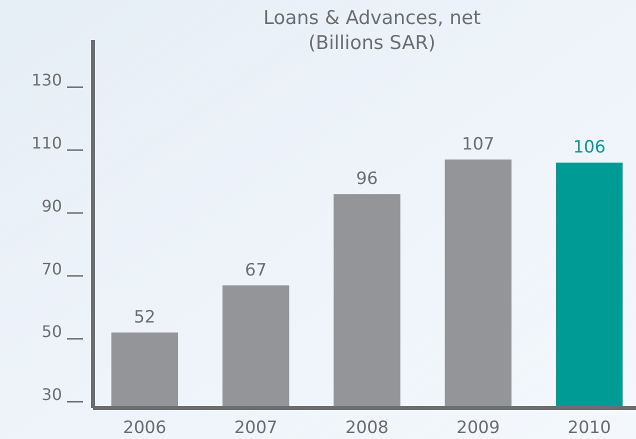 Image resolution: width=636 pixels, height=439 pixels. I want to click on y-tick-label: 130, so click(46, 80).